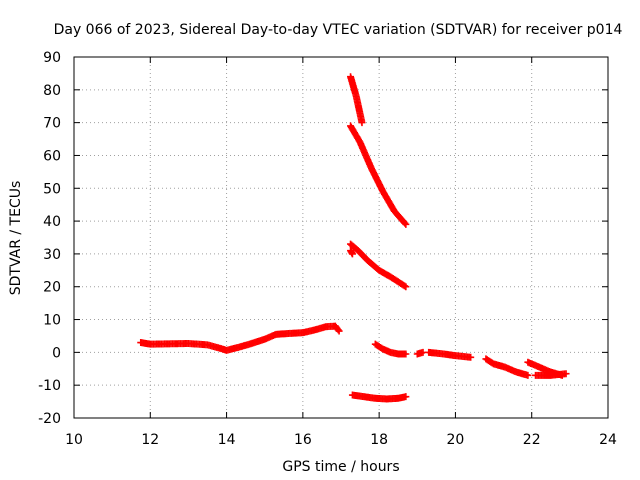 The image size is (640, 480). I want to click on x-tick-label: 24, so click(608, 440).